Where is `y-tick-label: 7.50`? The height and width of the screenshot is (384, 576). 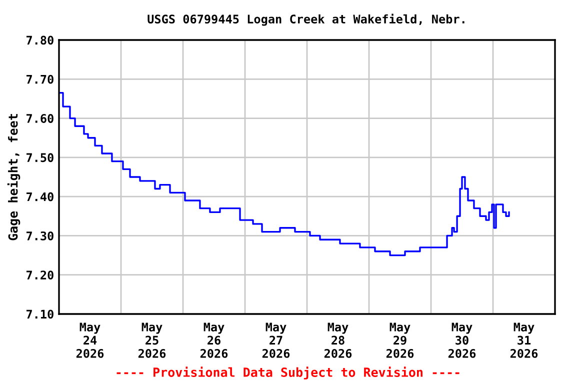 y-tick-label: 7.50 is located at coordinates (40, 157).